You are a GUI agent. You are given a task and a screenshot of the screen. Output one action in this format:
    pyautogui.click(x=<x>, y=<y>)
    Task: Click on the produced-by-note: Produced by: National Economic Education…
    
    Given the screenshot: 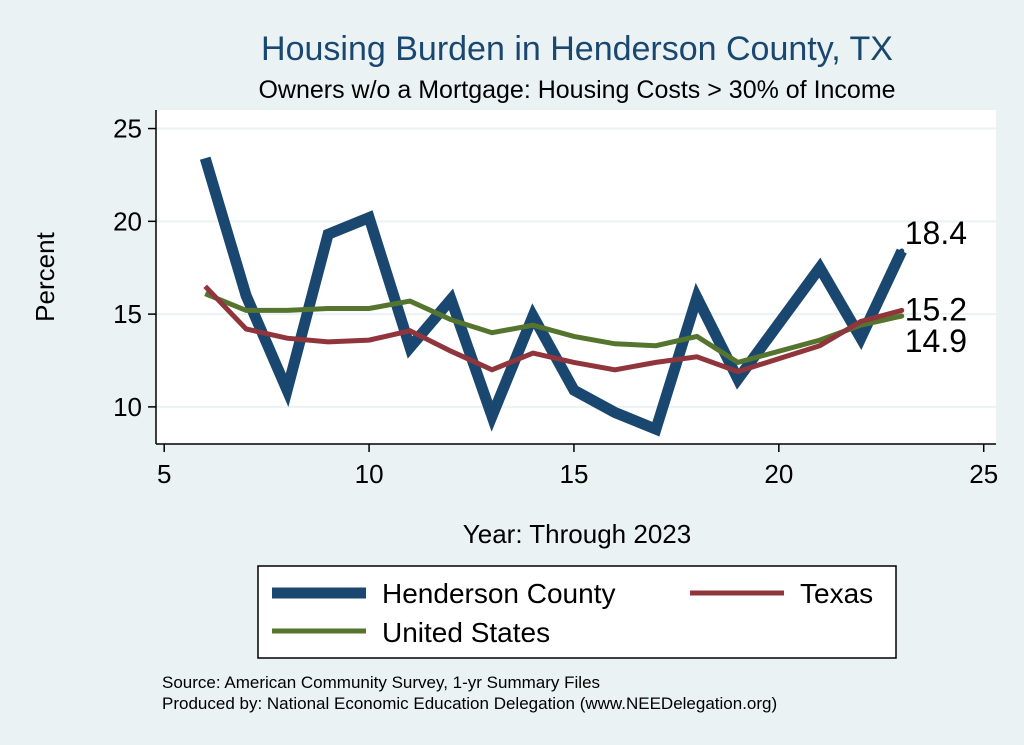 What is the action you would take?
    pyautogui.click(x=469, y=703)
    